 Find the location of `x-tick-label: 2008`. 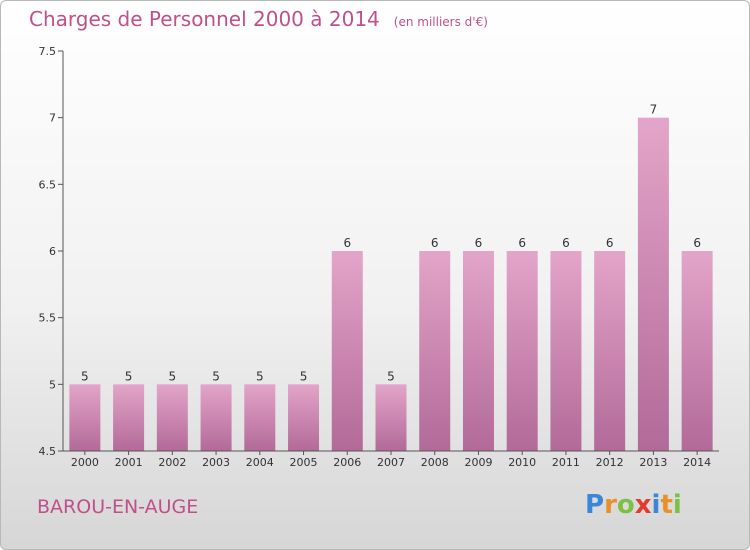

x-tick-label: 2008 is located at coordinates (435, 462).